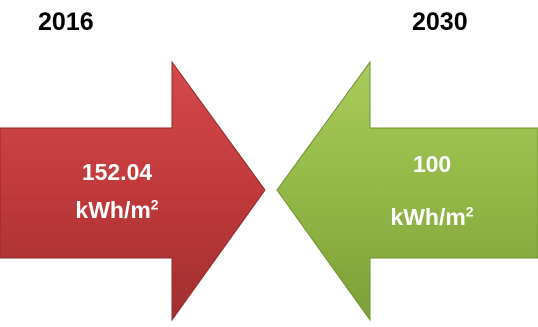  I want to click on left-value: 152.04, so click(117, 172).